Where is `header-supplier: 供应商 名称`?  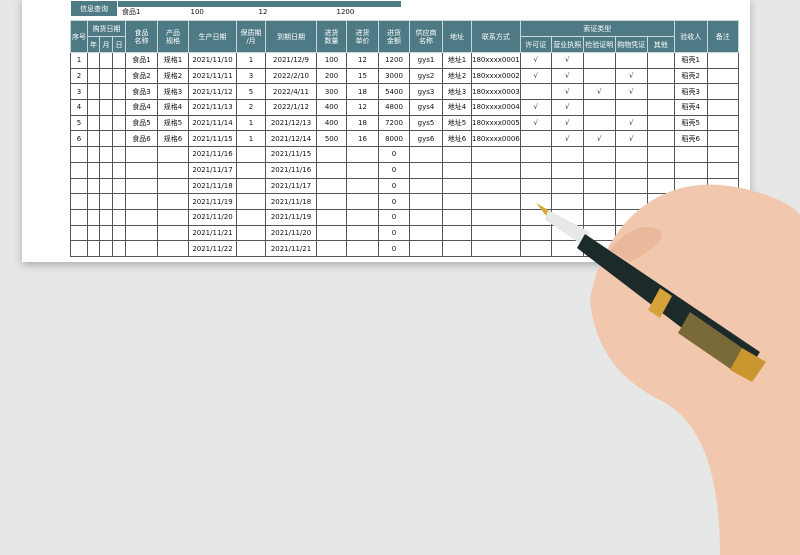
header-supplier: 供应商 名称 is located at coordinates (426, 36).